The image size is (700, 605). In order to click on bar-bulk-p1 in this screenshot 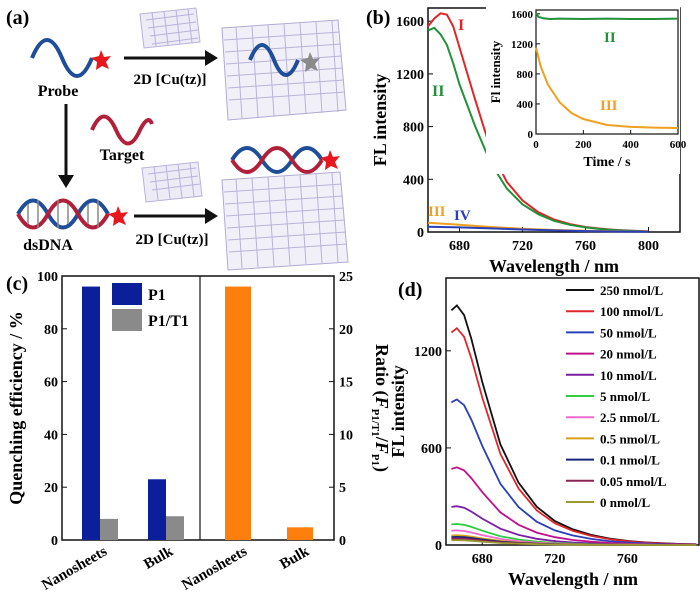, I will do `click(157, 509)`.